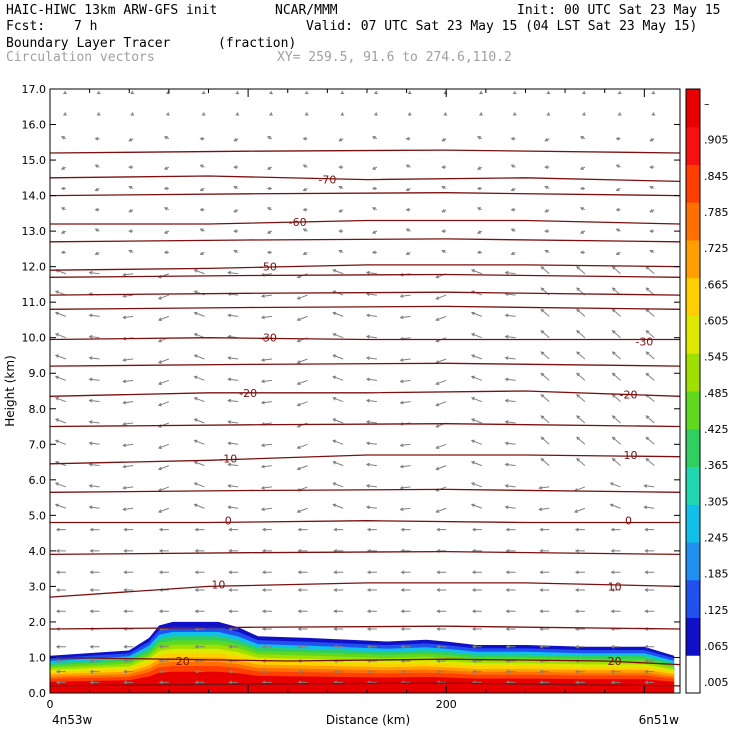 This screenshot has height=740, width=740. Describe the element at coordinates (716, 248) in the screenshot. I see `colorbar-label: .725` at that location.